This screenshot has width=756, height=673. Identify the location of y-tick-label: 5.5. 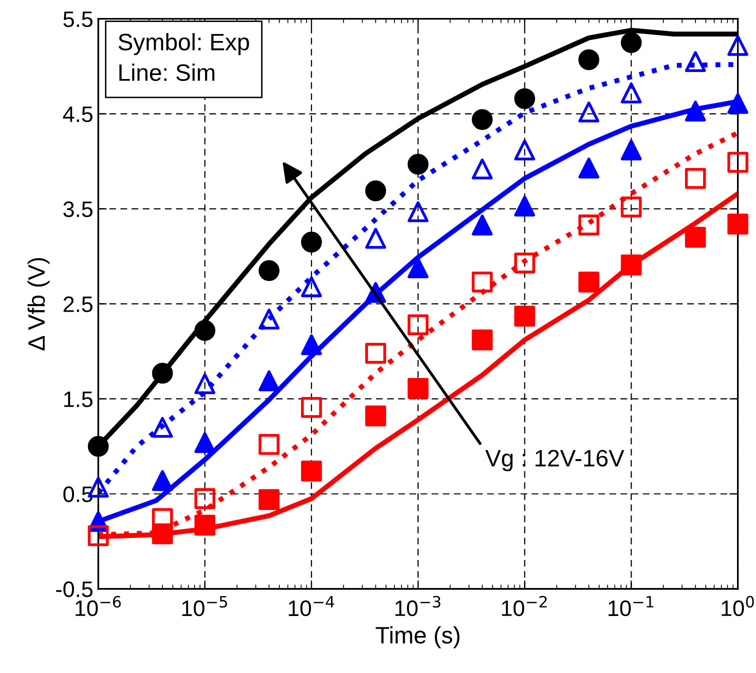
(77, 20).